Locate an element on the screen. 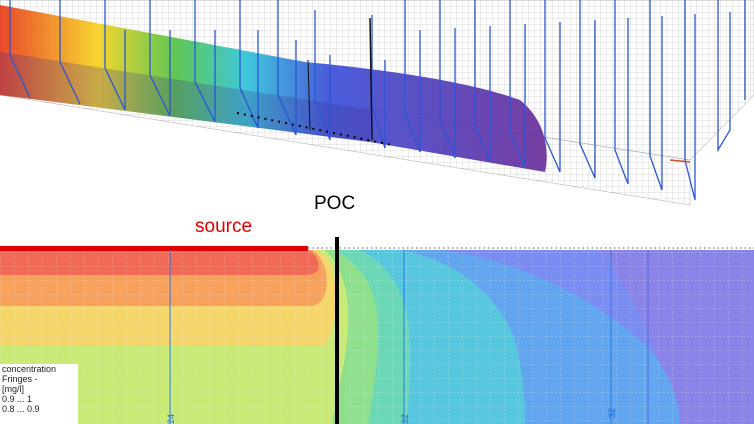 This screenshot has width=754, height=424. legend-unit: [mg/l] is located at coordinates (13, 389).